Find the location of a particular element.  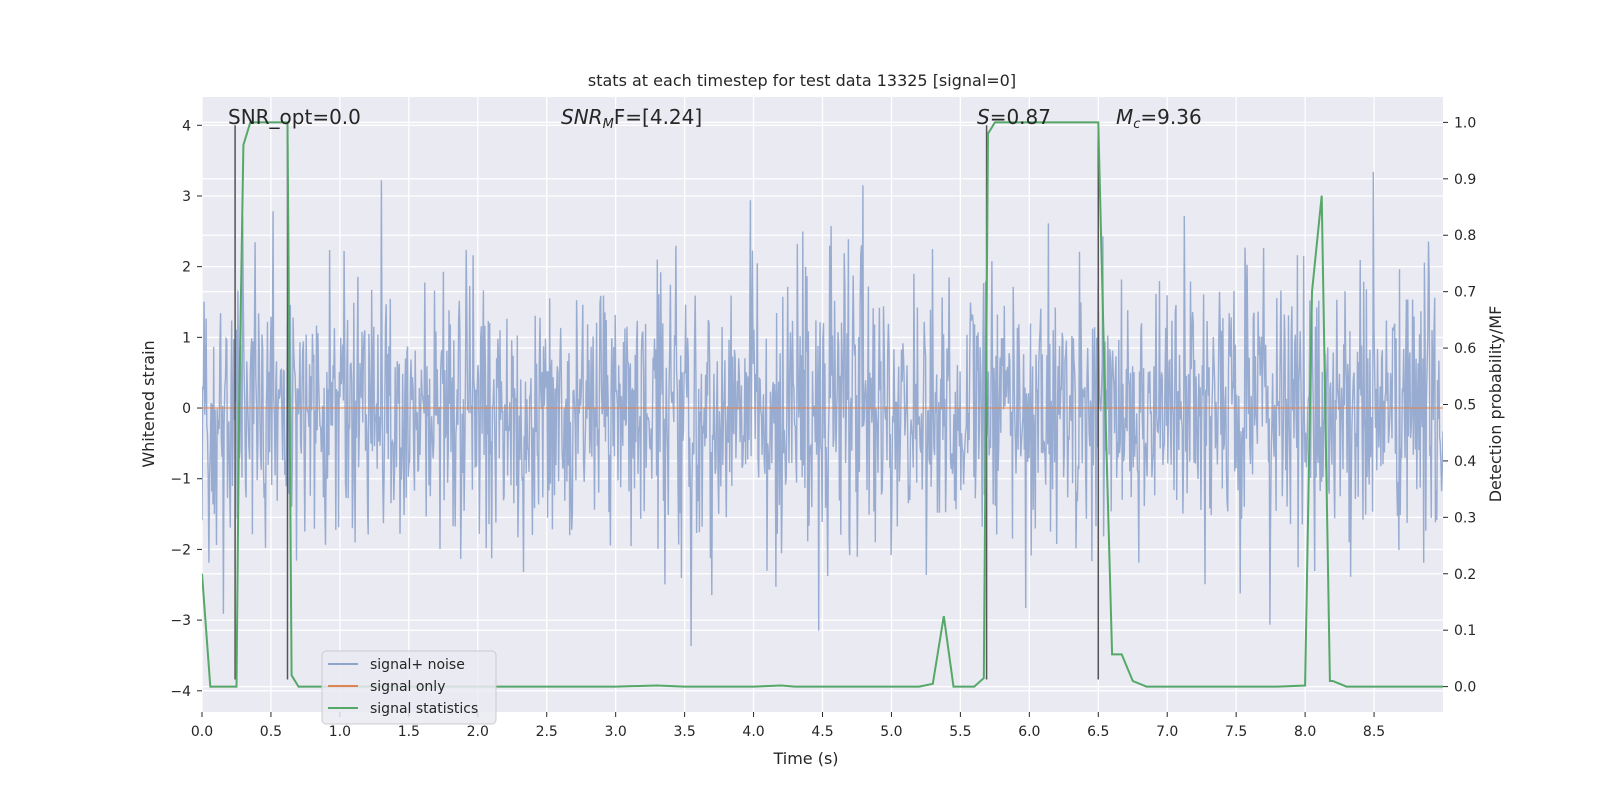

x-tick-label: 0.0 is located at coordinates (202, 732).